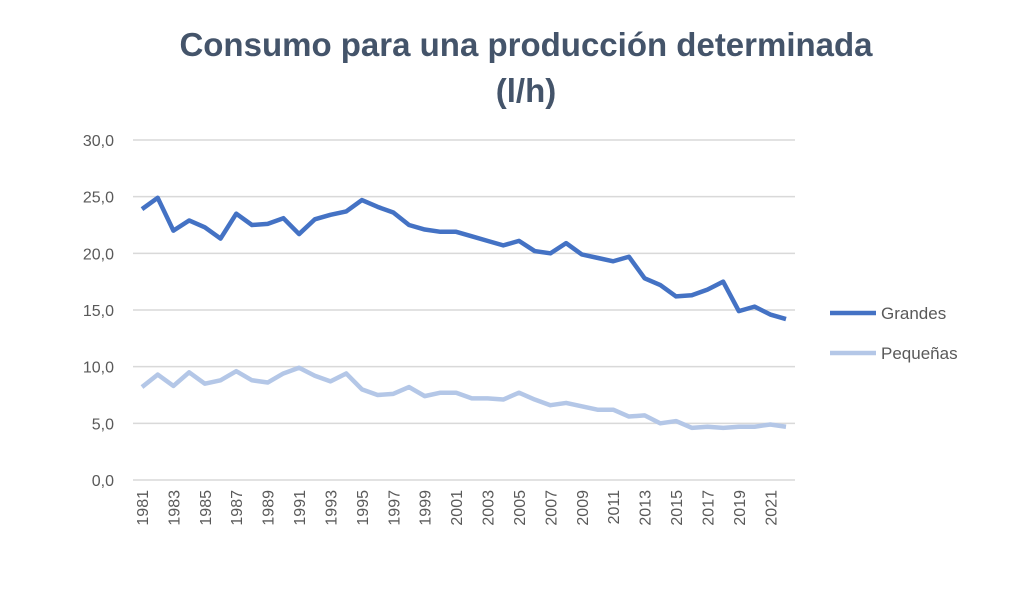  I want to click on x-tick-label: 2003, so click(489, 508).